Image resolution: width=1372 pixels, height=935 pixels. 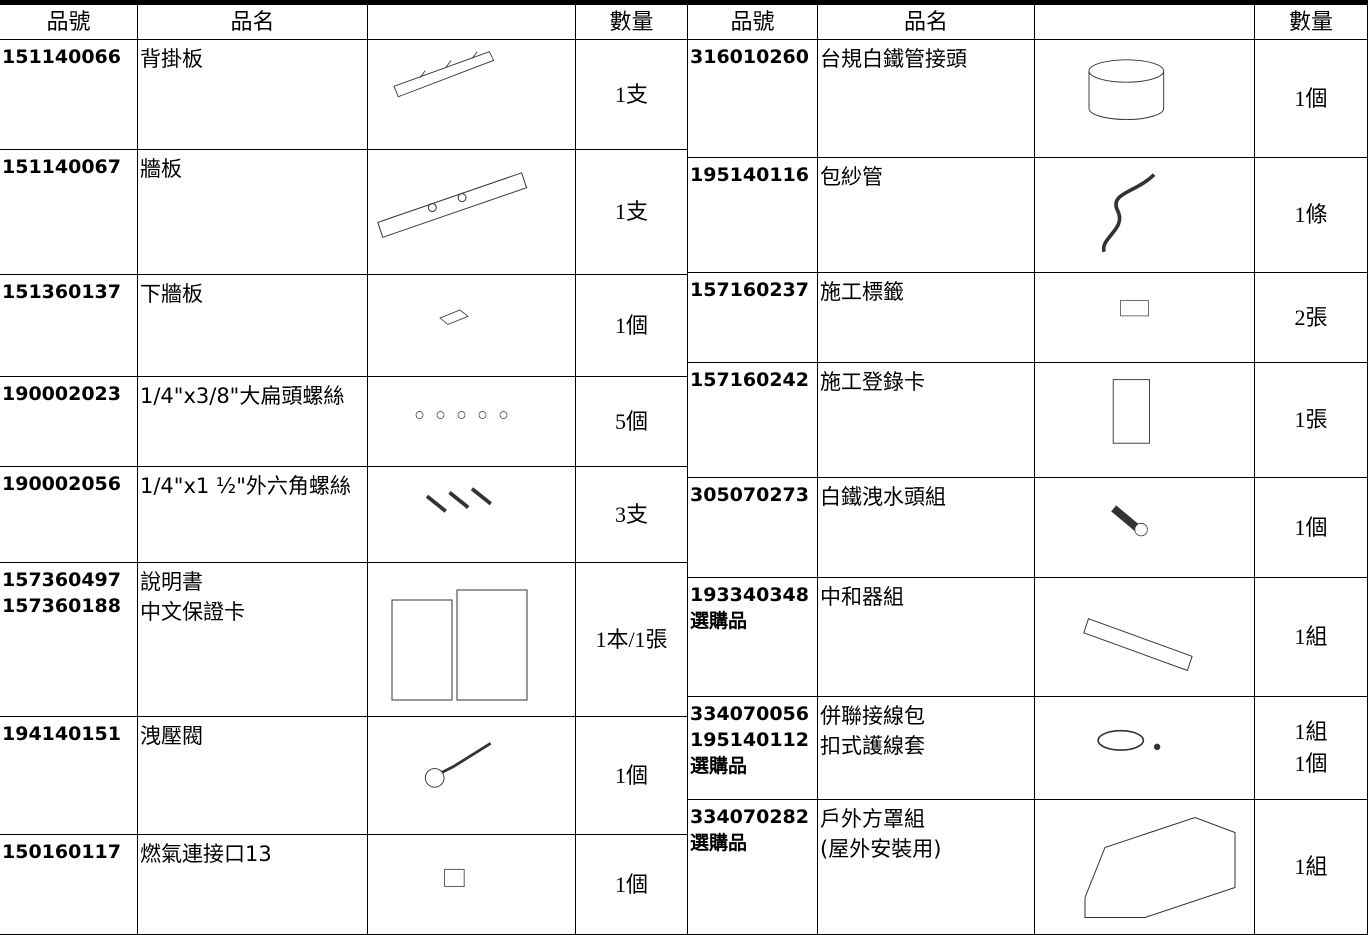 I want to click on quantity: 1本/1張, so click(x=631, y=639).